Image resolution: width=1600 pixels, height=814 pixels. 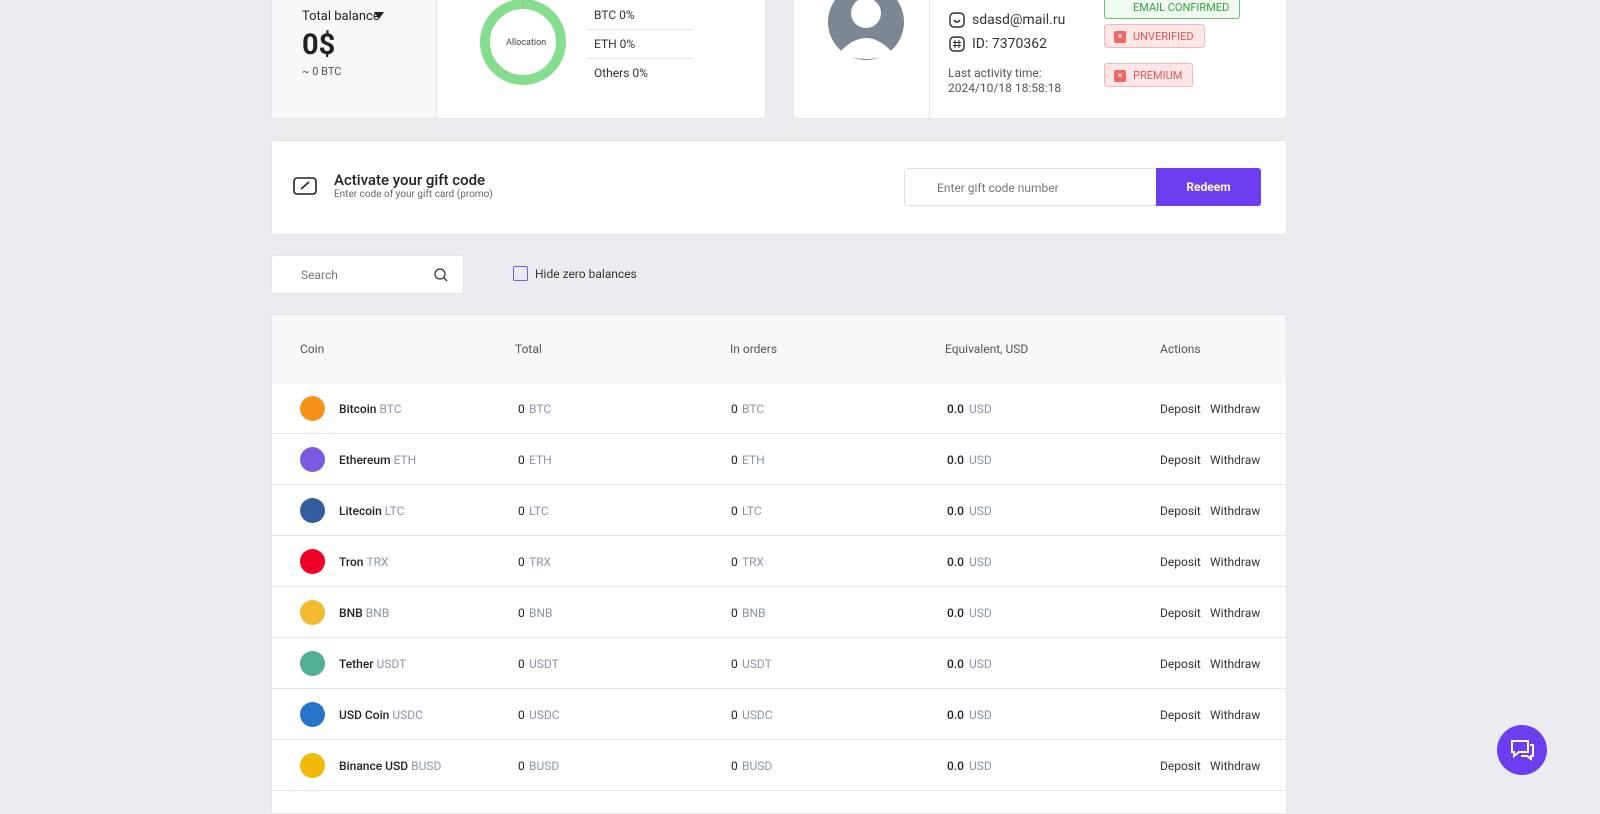 What do you see at coordinates (322, 71) in the screenshot?
I see `balance-btc: ~ 0 BTC` at bounding box center [322, 71].